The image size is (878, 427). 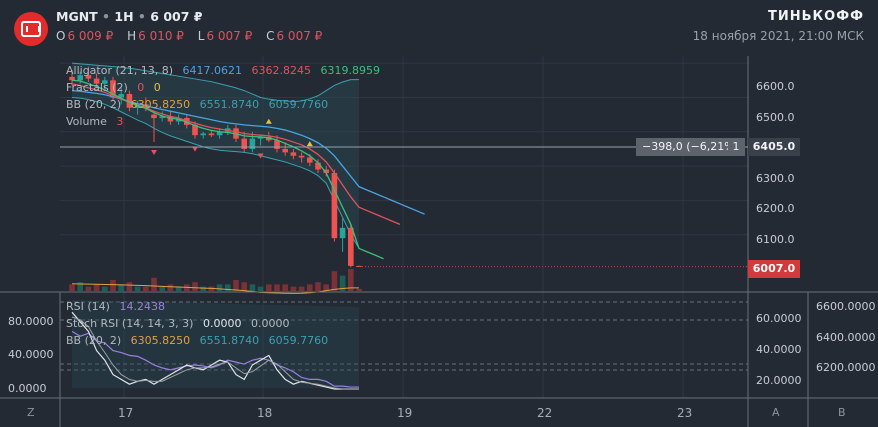 I want to click on stoch-d-line, so click(x=215, y=353).